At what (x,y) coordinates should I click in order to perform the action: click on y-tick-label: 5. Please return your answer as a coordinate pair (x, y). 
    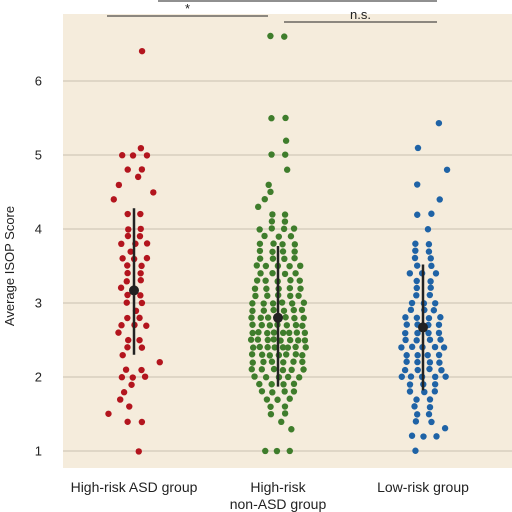
    Looking at the image, I should click on (38, 155).